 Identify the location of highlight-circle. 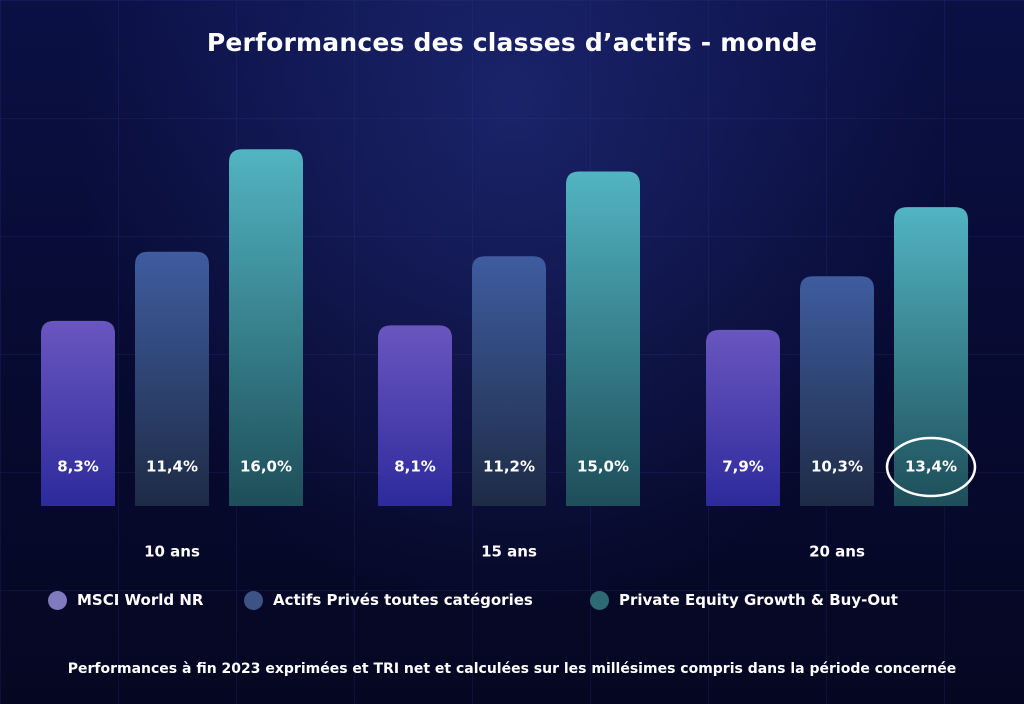
(931, 467).